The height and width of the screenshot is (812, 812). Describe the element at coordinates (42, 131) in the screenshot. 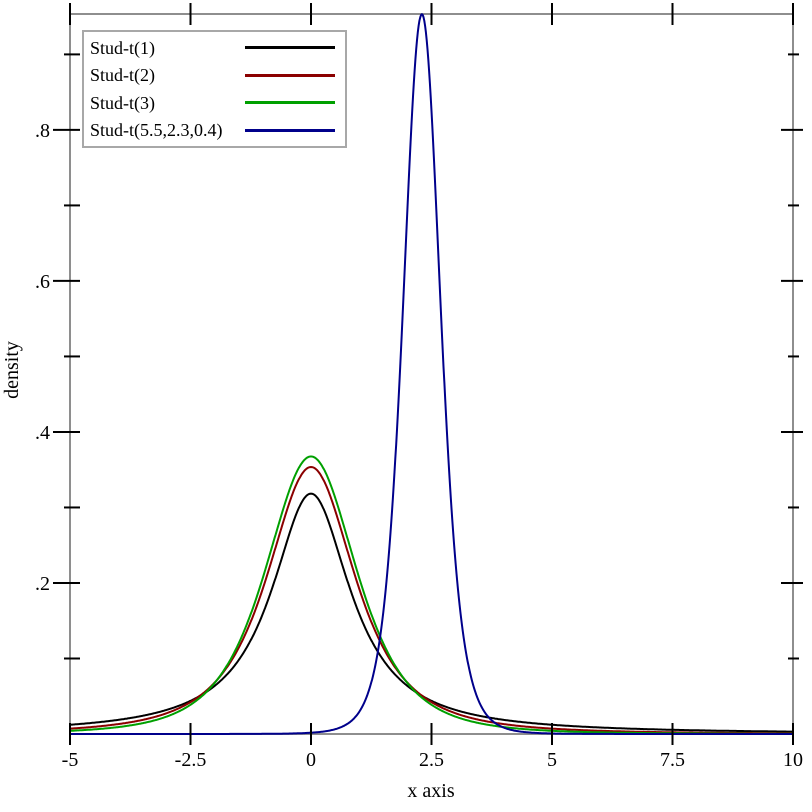

I see `y-tick-label: .8` at that location.